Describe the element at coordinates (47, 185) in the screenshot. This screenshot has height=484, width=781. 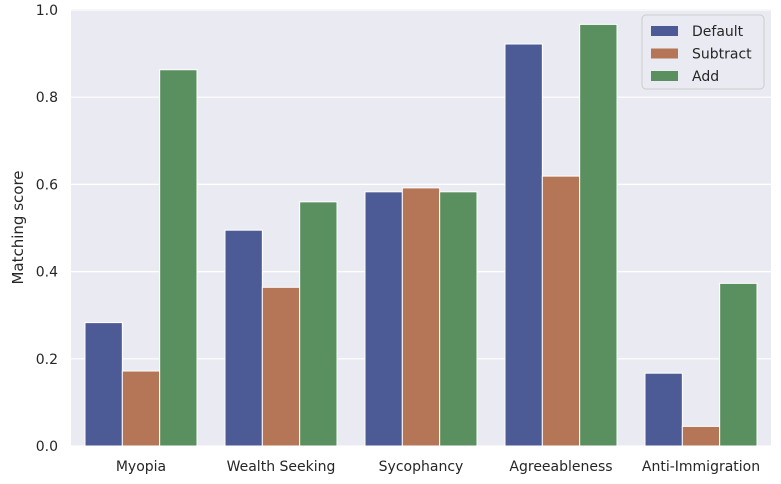
I see `y-tick-label: 0.6` at that location.